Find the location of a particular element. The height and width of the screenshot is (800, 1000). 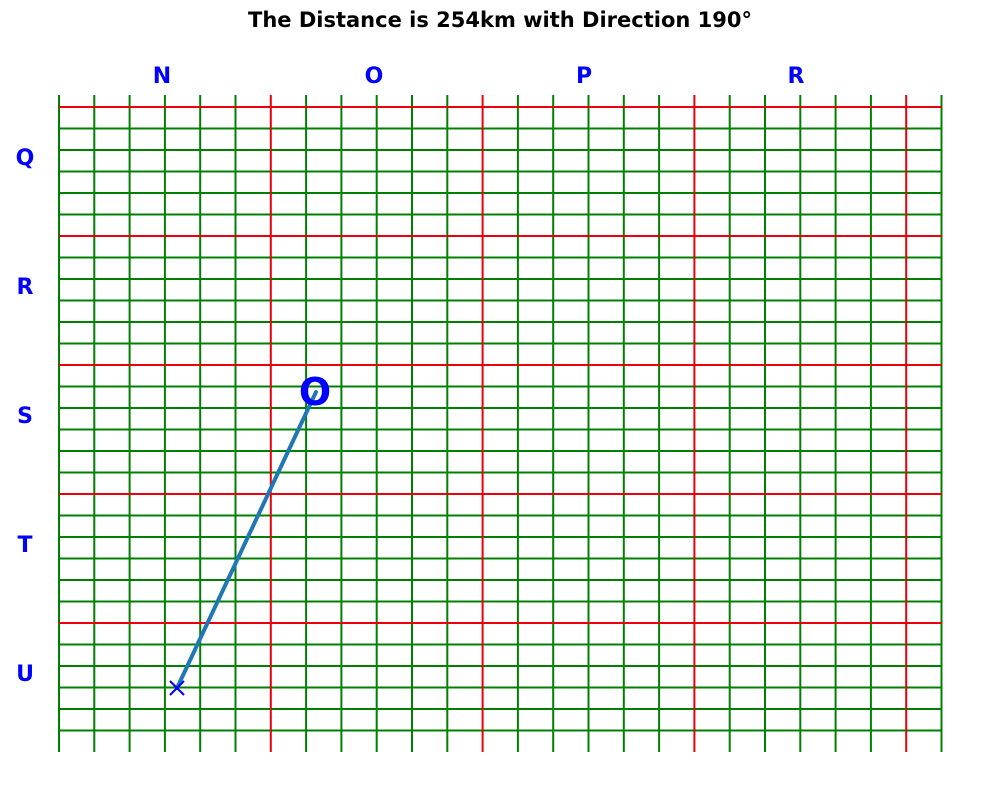

end-x-icon is located at coordinates (177, 688).